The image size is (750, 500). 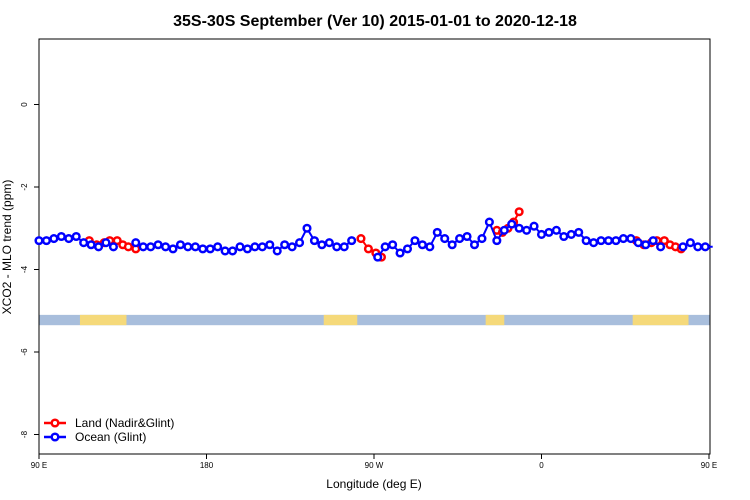 What do you see at coordinates (24, 104) in the screenshot?
I see `y-tick-label: 0` at bounding box center [24, 104].